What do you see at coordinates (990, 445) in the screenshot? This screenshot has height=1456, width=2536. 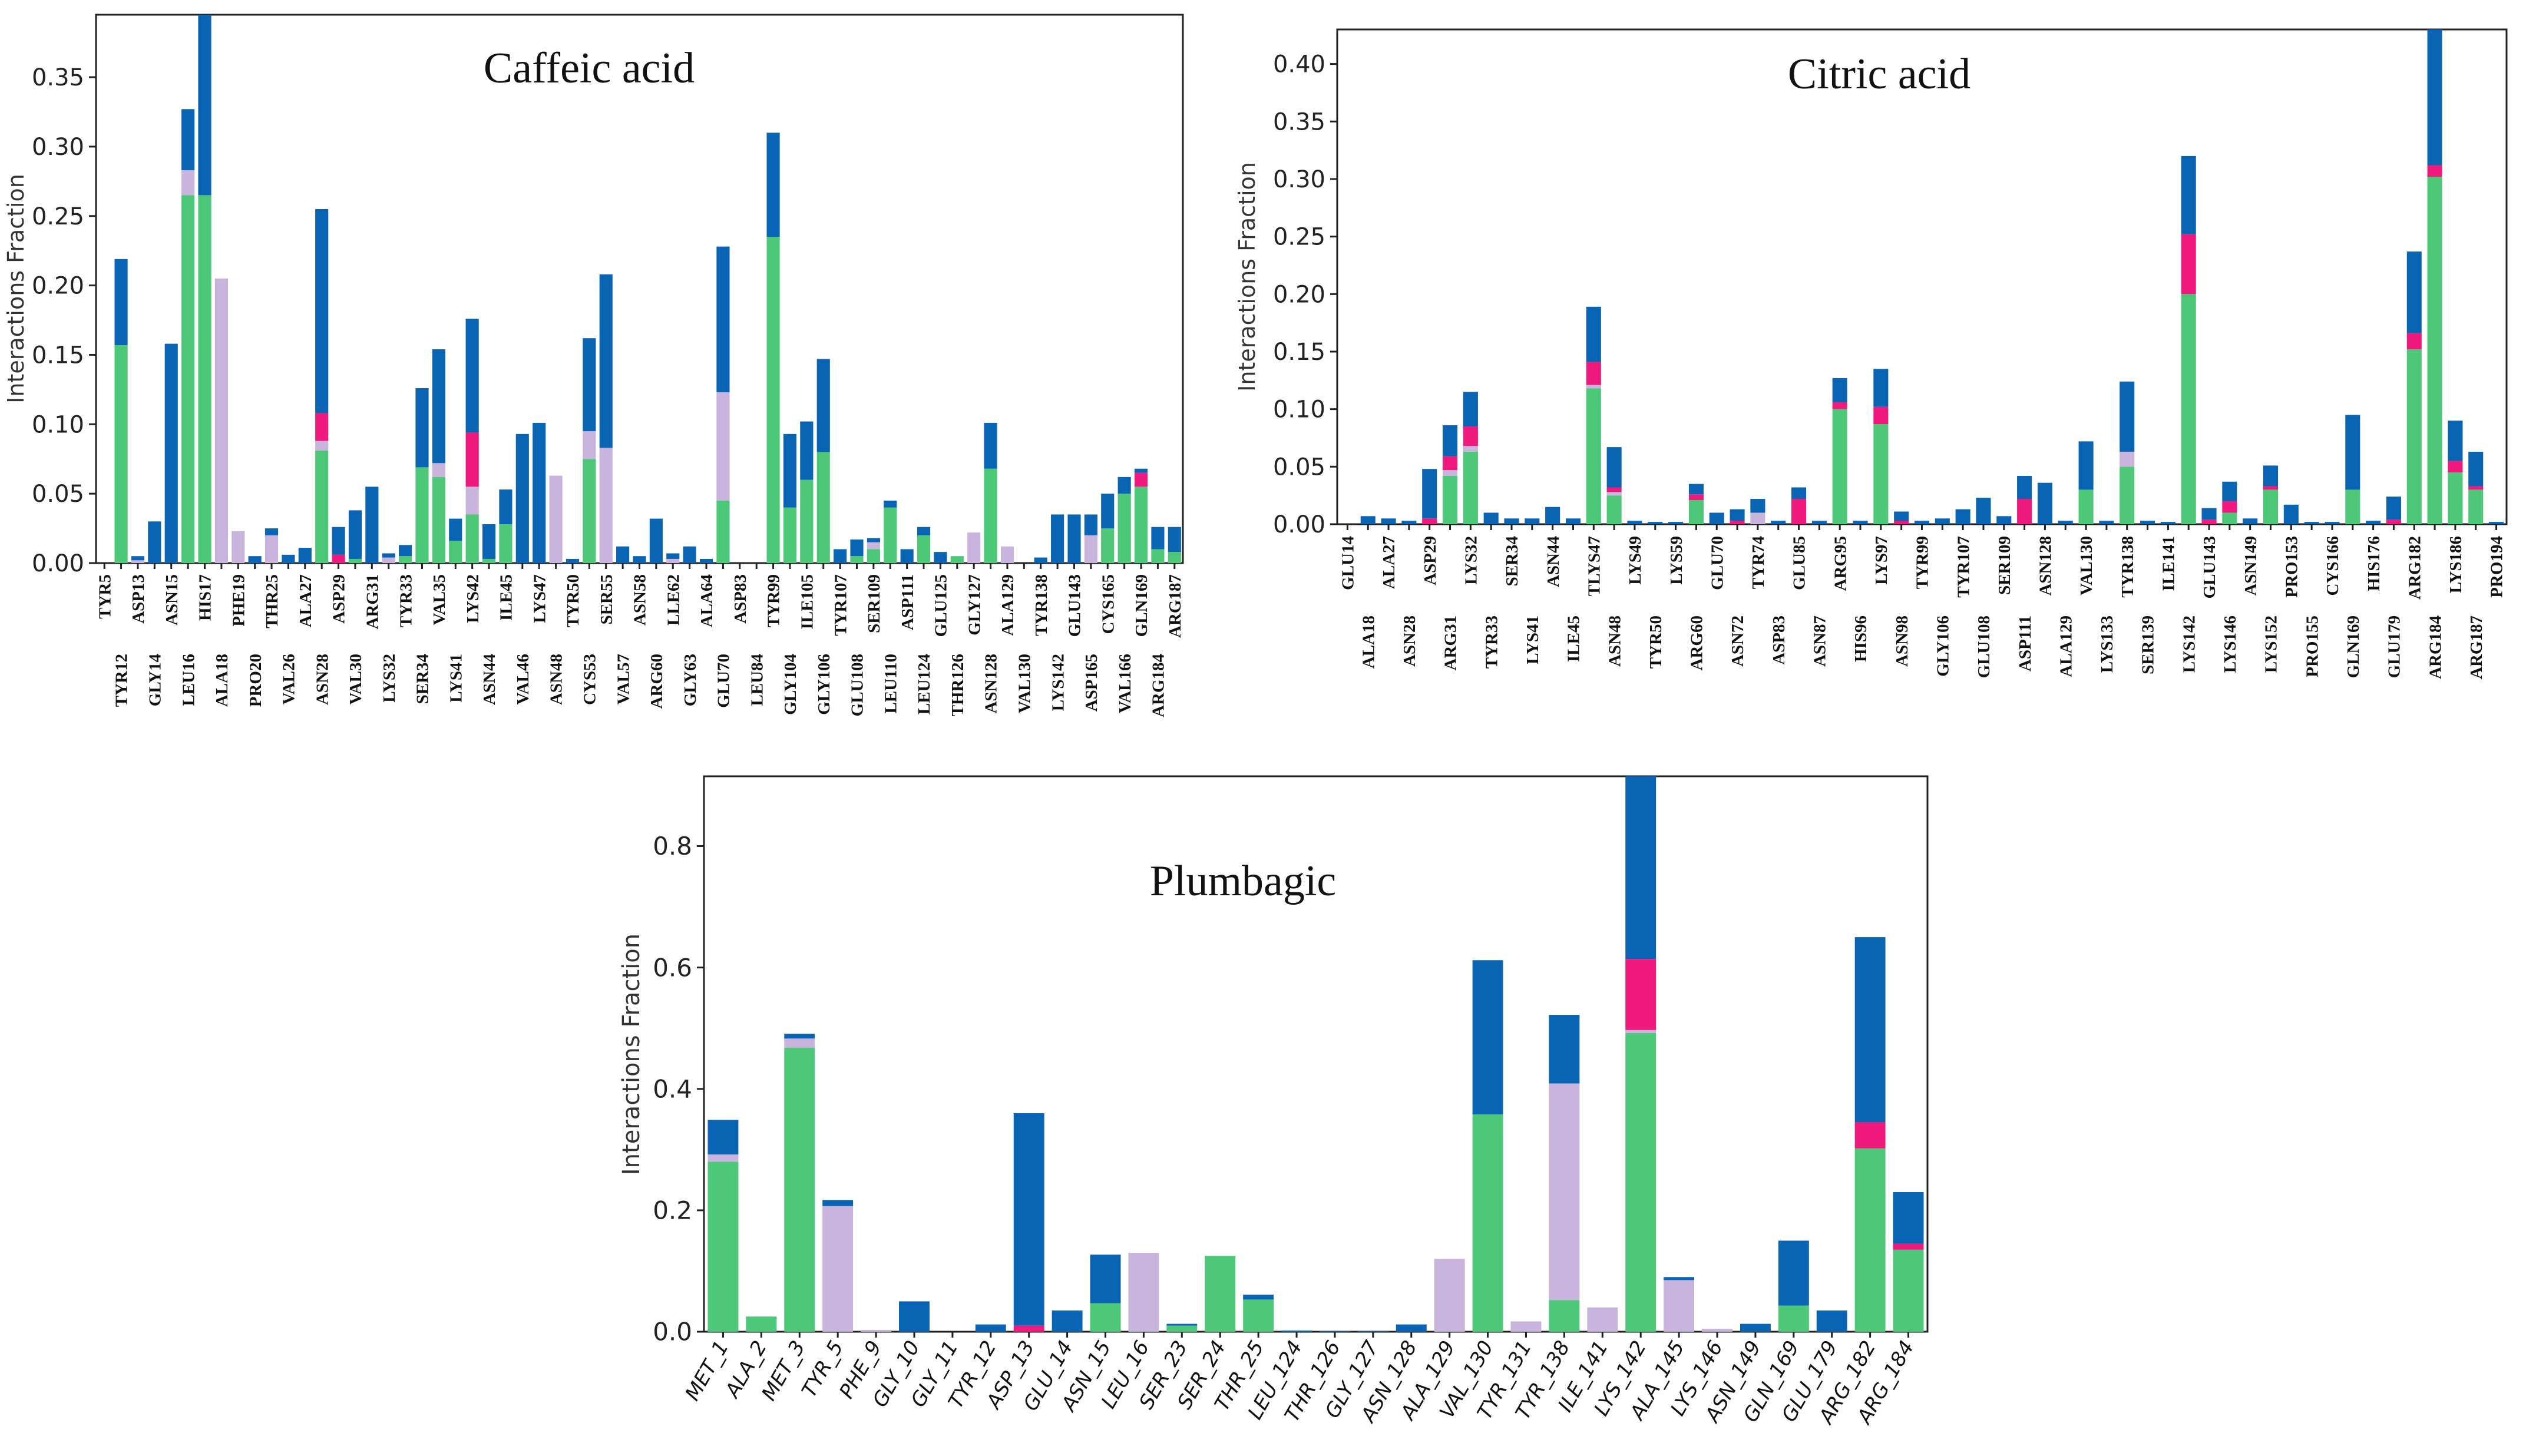 I see `bar-water_bridge-asn128` at bounding box center [990, 445].